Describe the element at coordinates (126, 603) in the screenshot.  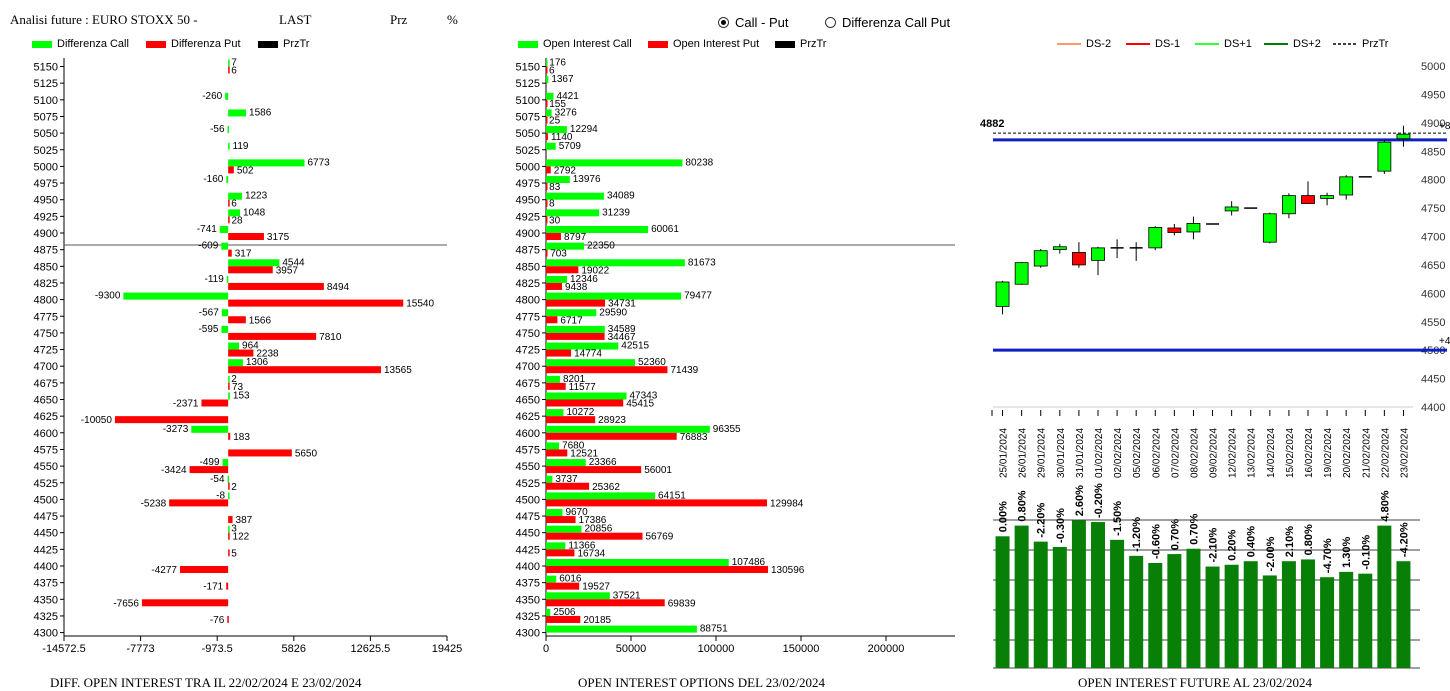
I see `left-put-label: -7656` at that location.